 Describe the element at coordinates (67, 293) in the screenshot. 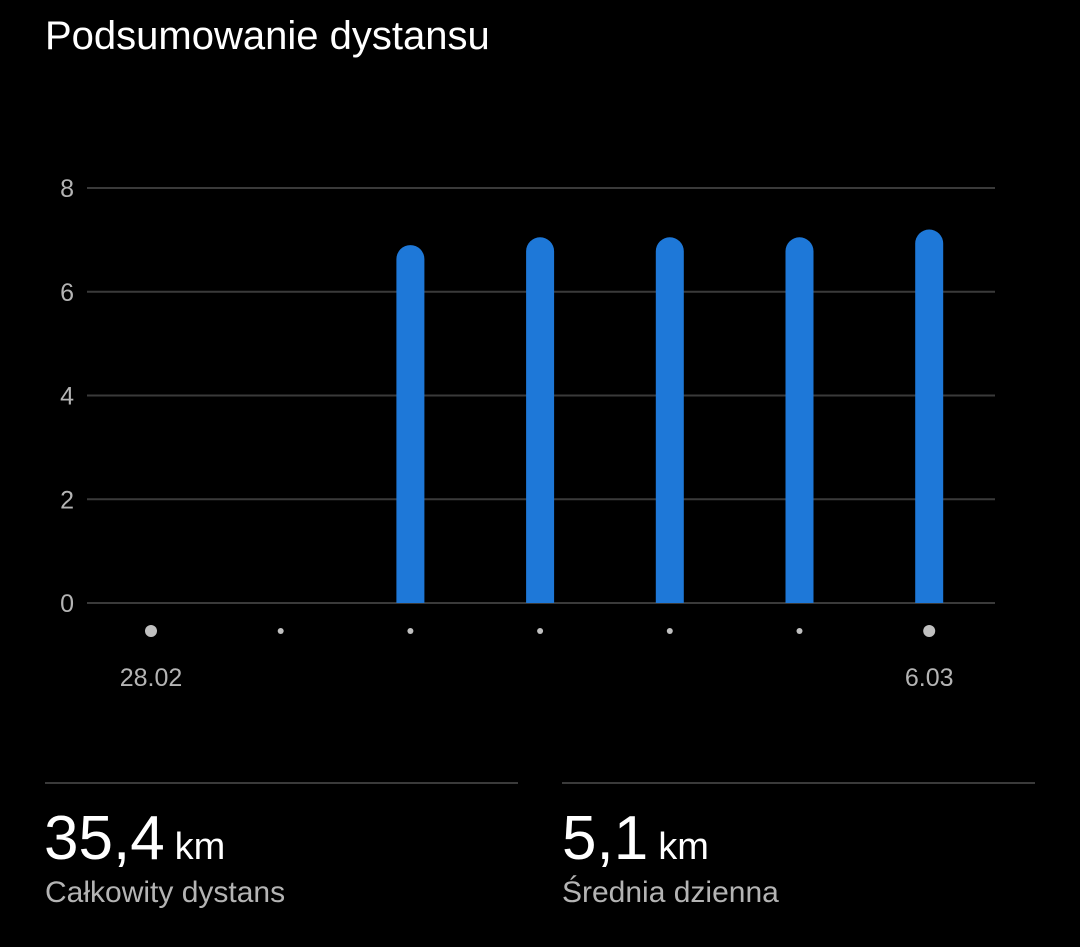

I see `y-tick-label: 6` at that location.